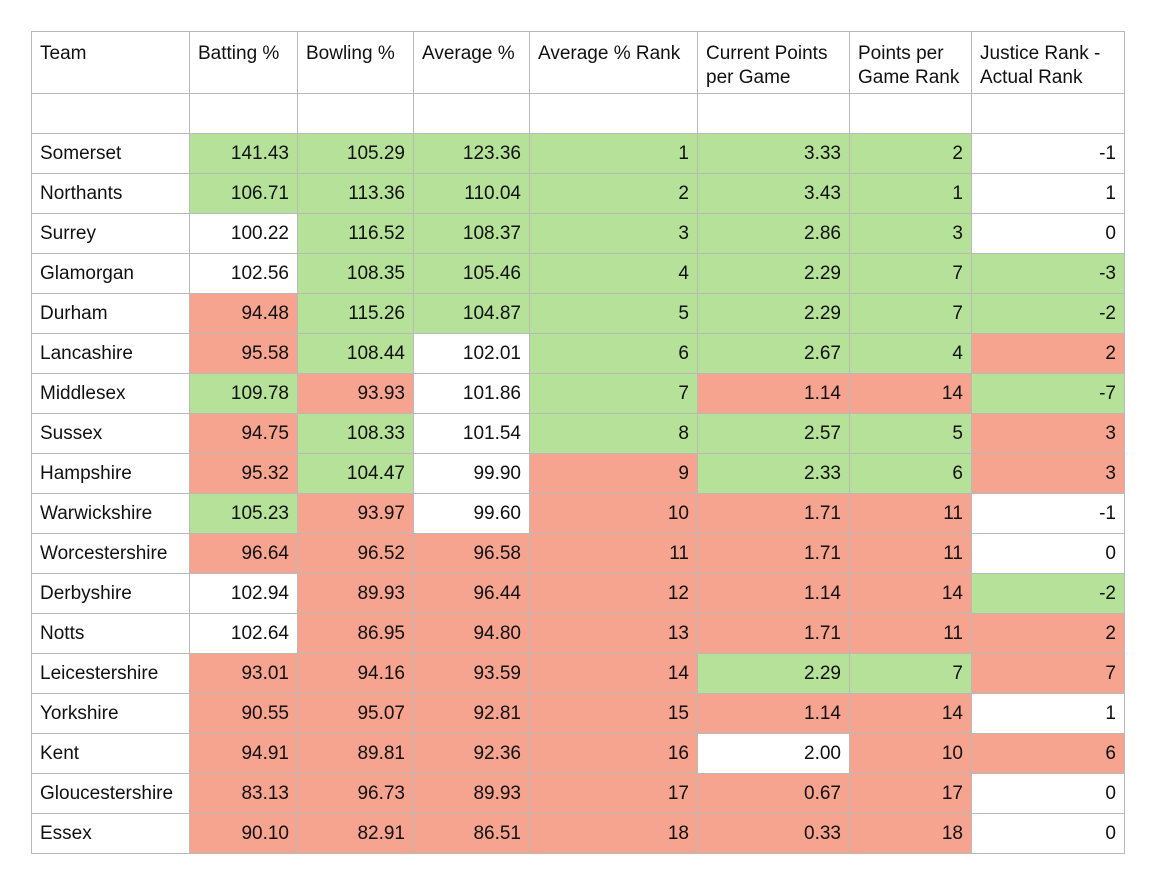  Describe the element at coordinates (773, 833) in the screenshot. I see `points-per-game-cell: 0.33` at that location.